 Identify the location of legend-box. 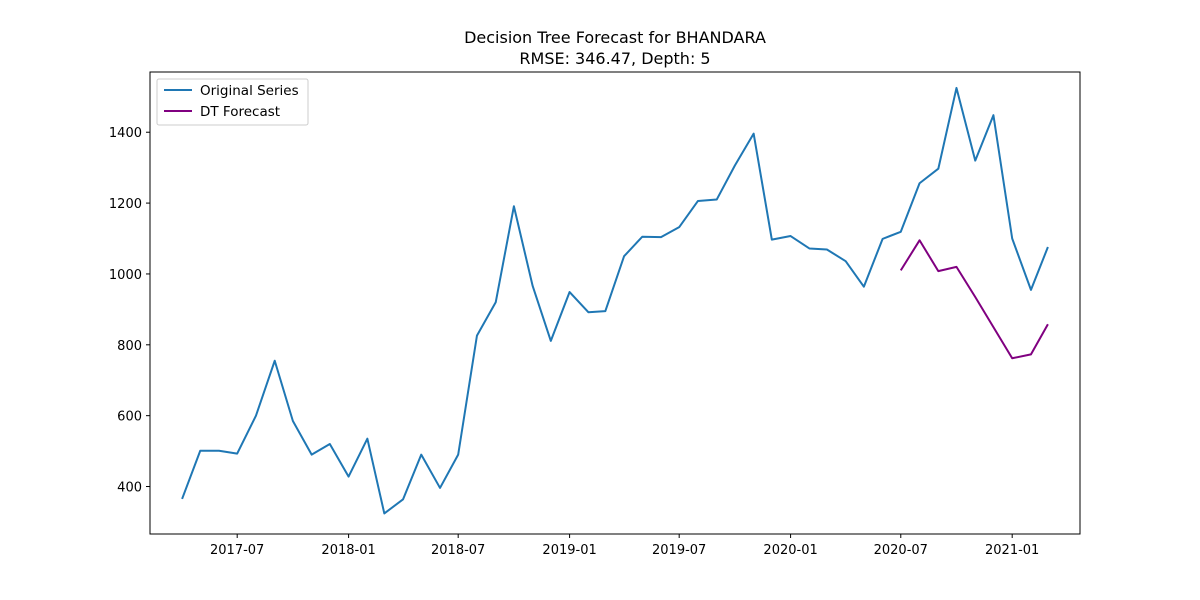
(232, 102).